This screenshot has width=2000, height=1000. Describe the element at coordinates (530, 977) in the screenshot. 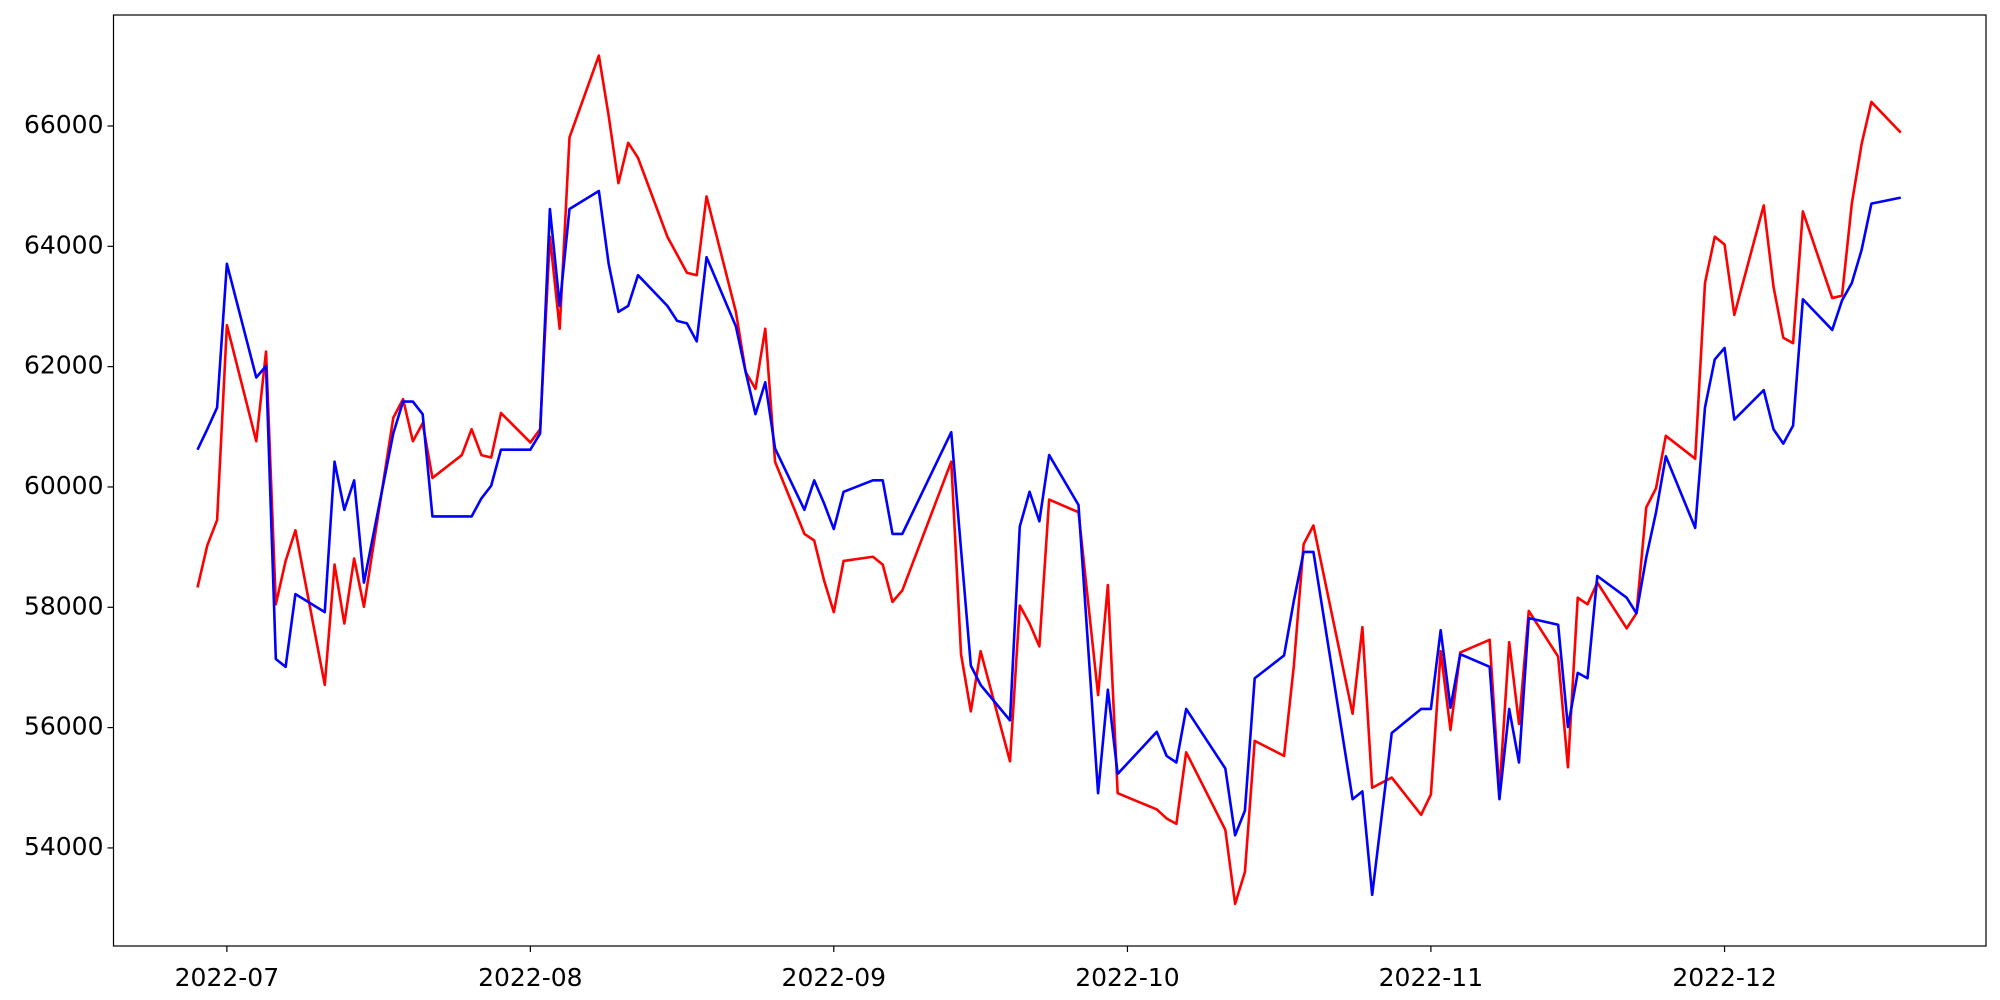

I see `x-tick-label: 2022-08` at that location.